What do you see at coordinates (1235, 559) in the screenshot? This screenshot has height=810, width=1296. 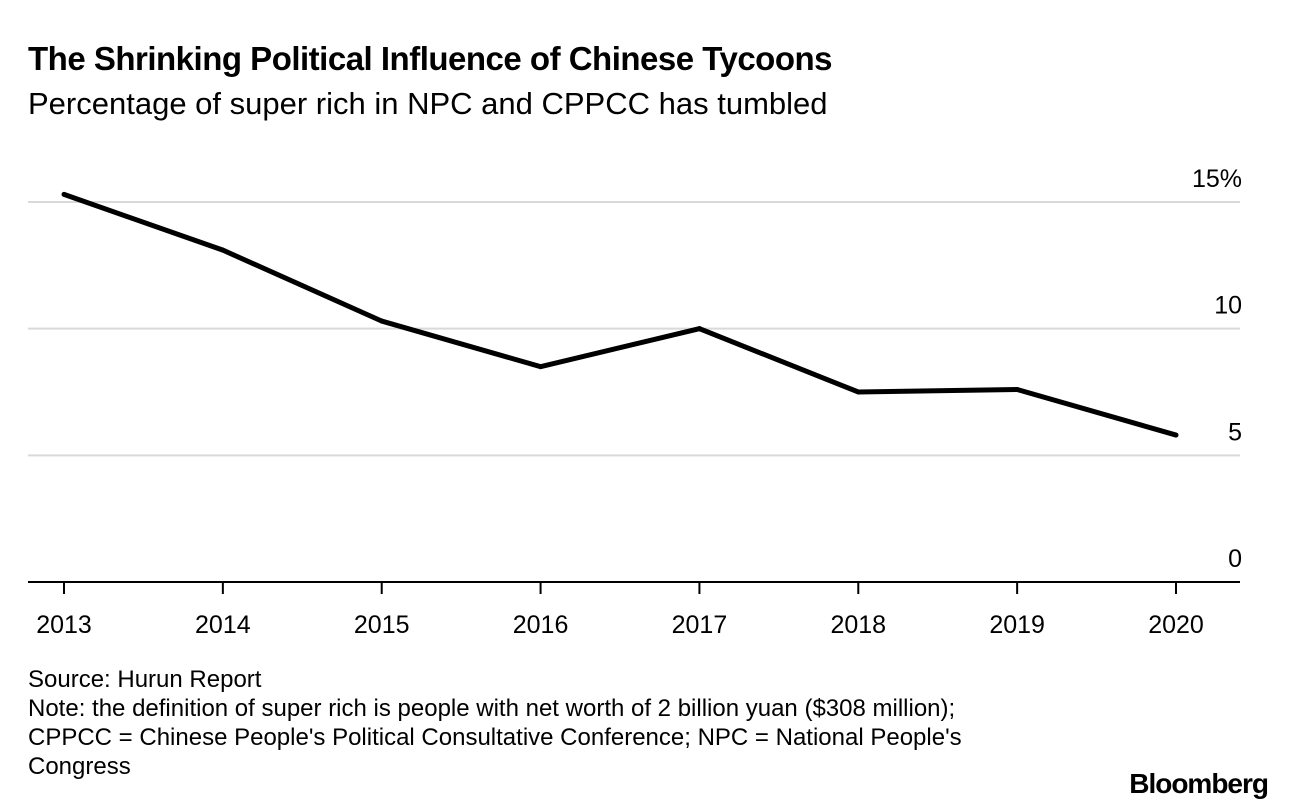 I see `y-tick-label: 0` at bounding box center [1235, 559].